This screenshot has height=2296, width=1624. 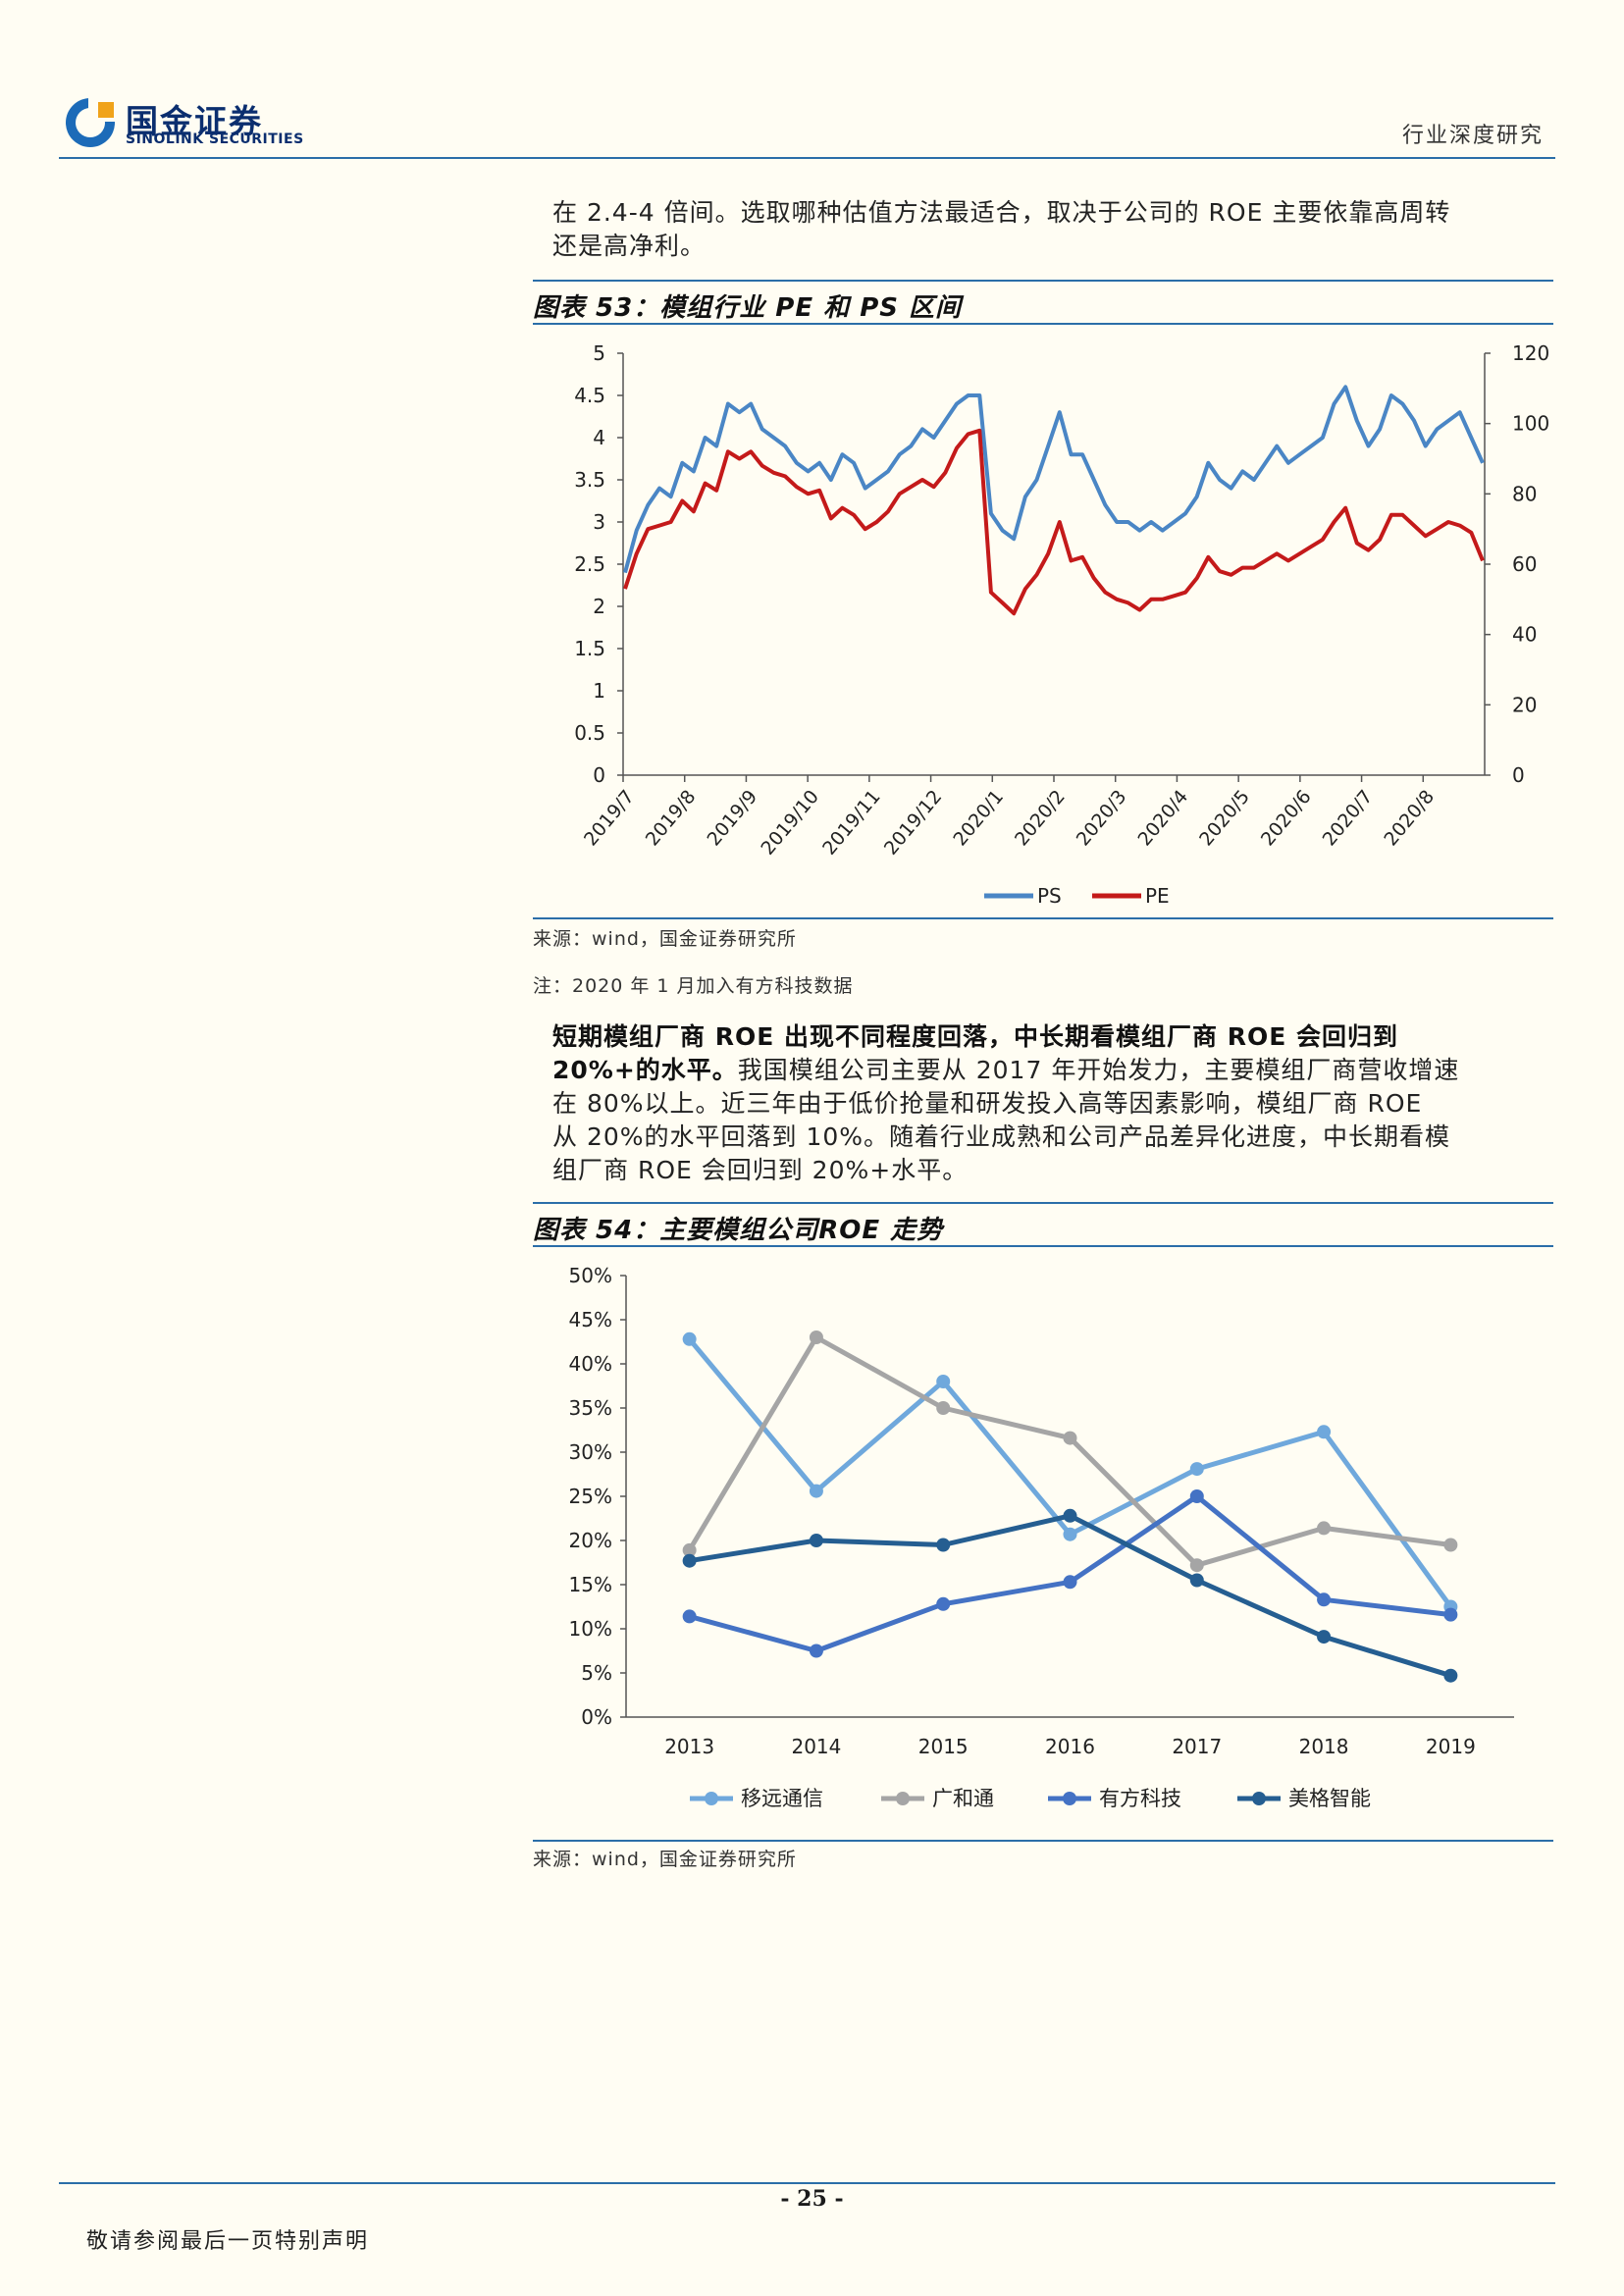 What do you see at coordinates (629, 246) in the screenshot?
I see `intro-line-2: 还是高净利。` at bounding box center [629, 246].